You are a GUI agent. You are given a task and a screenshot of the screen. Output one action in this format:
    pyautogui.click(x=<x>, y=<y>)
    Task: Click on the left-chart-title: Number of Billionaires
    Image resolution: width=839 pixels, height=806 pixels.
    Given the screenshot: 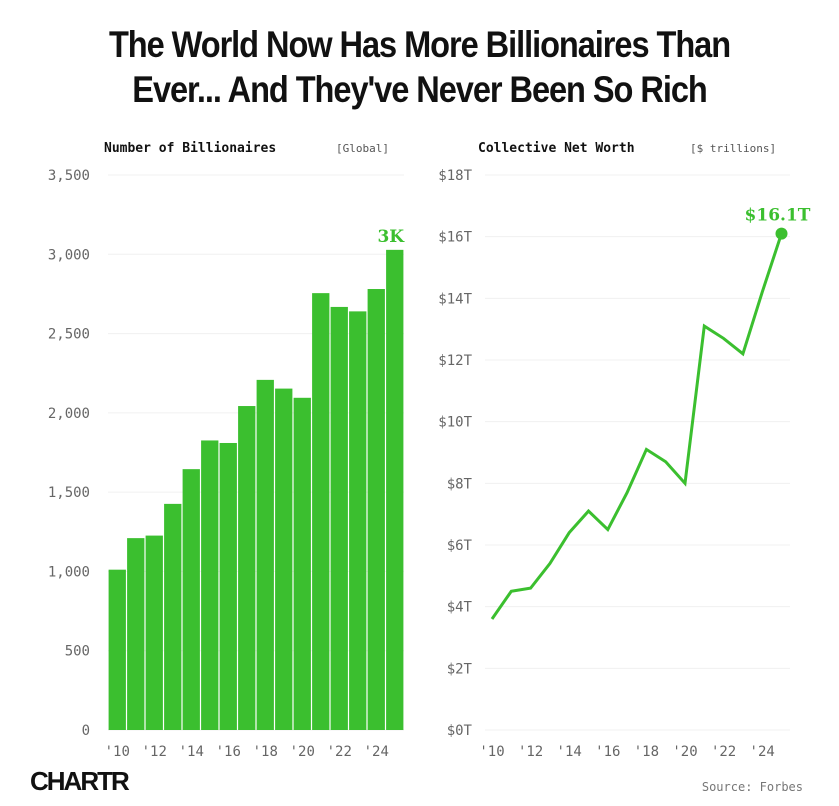 What is the action you would take?
    pyautogui.click(x=190, y=148)
    